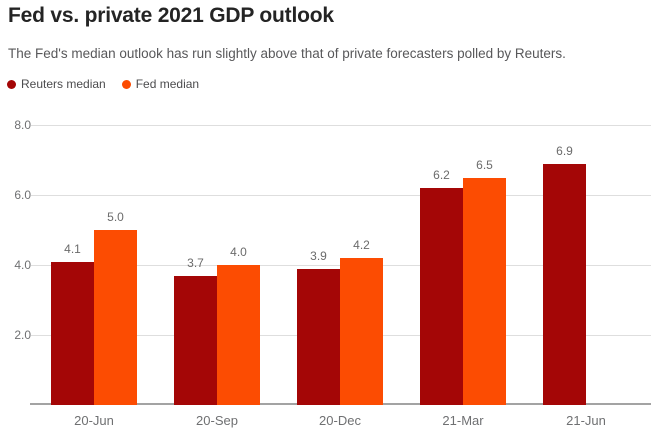 Image resolution: width=651 pixels, height=429 pixels. What do you see at coordinates (340, 420) in the screenshot?
I see `x-axis-label: 20-Dec` at bounding box center [340, 420].